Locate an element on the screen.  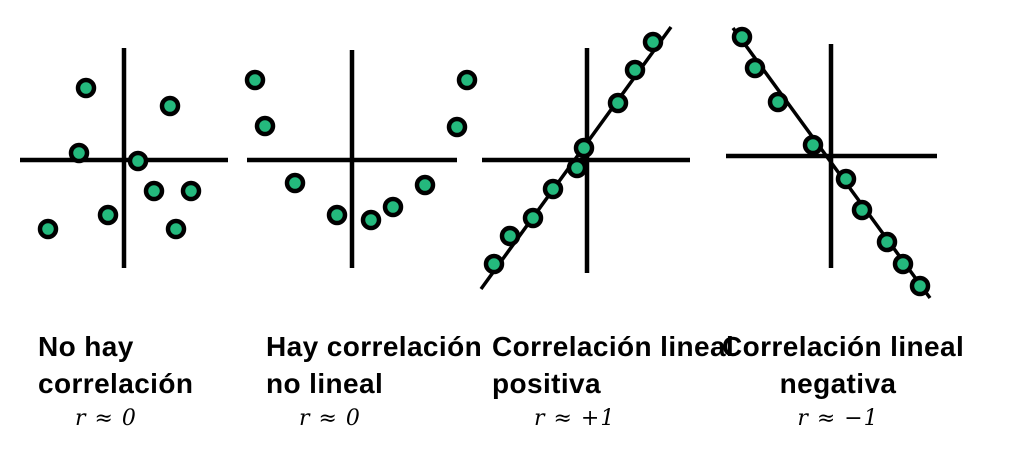
label-positive-linear-correlation: Correlación lineal positiva r ≈ +1 is located at coordinates (613, 380).